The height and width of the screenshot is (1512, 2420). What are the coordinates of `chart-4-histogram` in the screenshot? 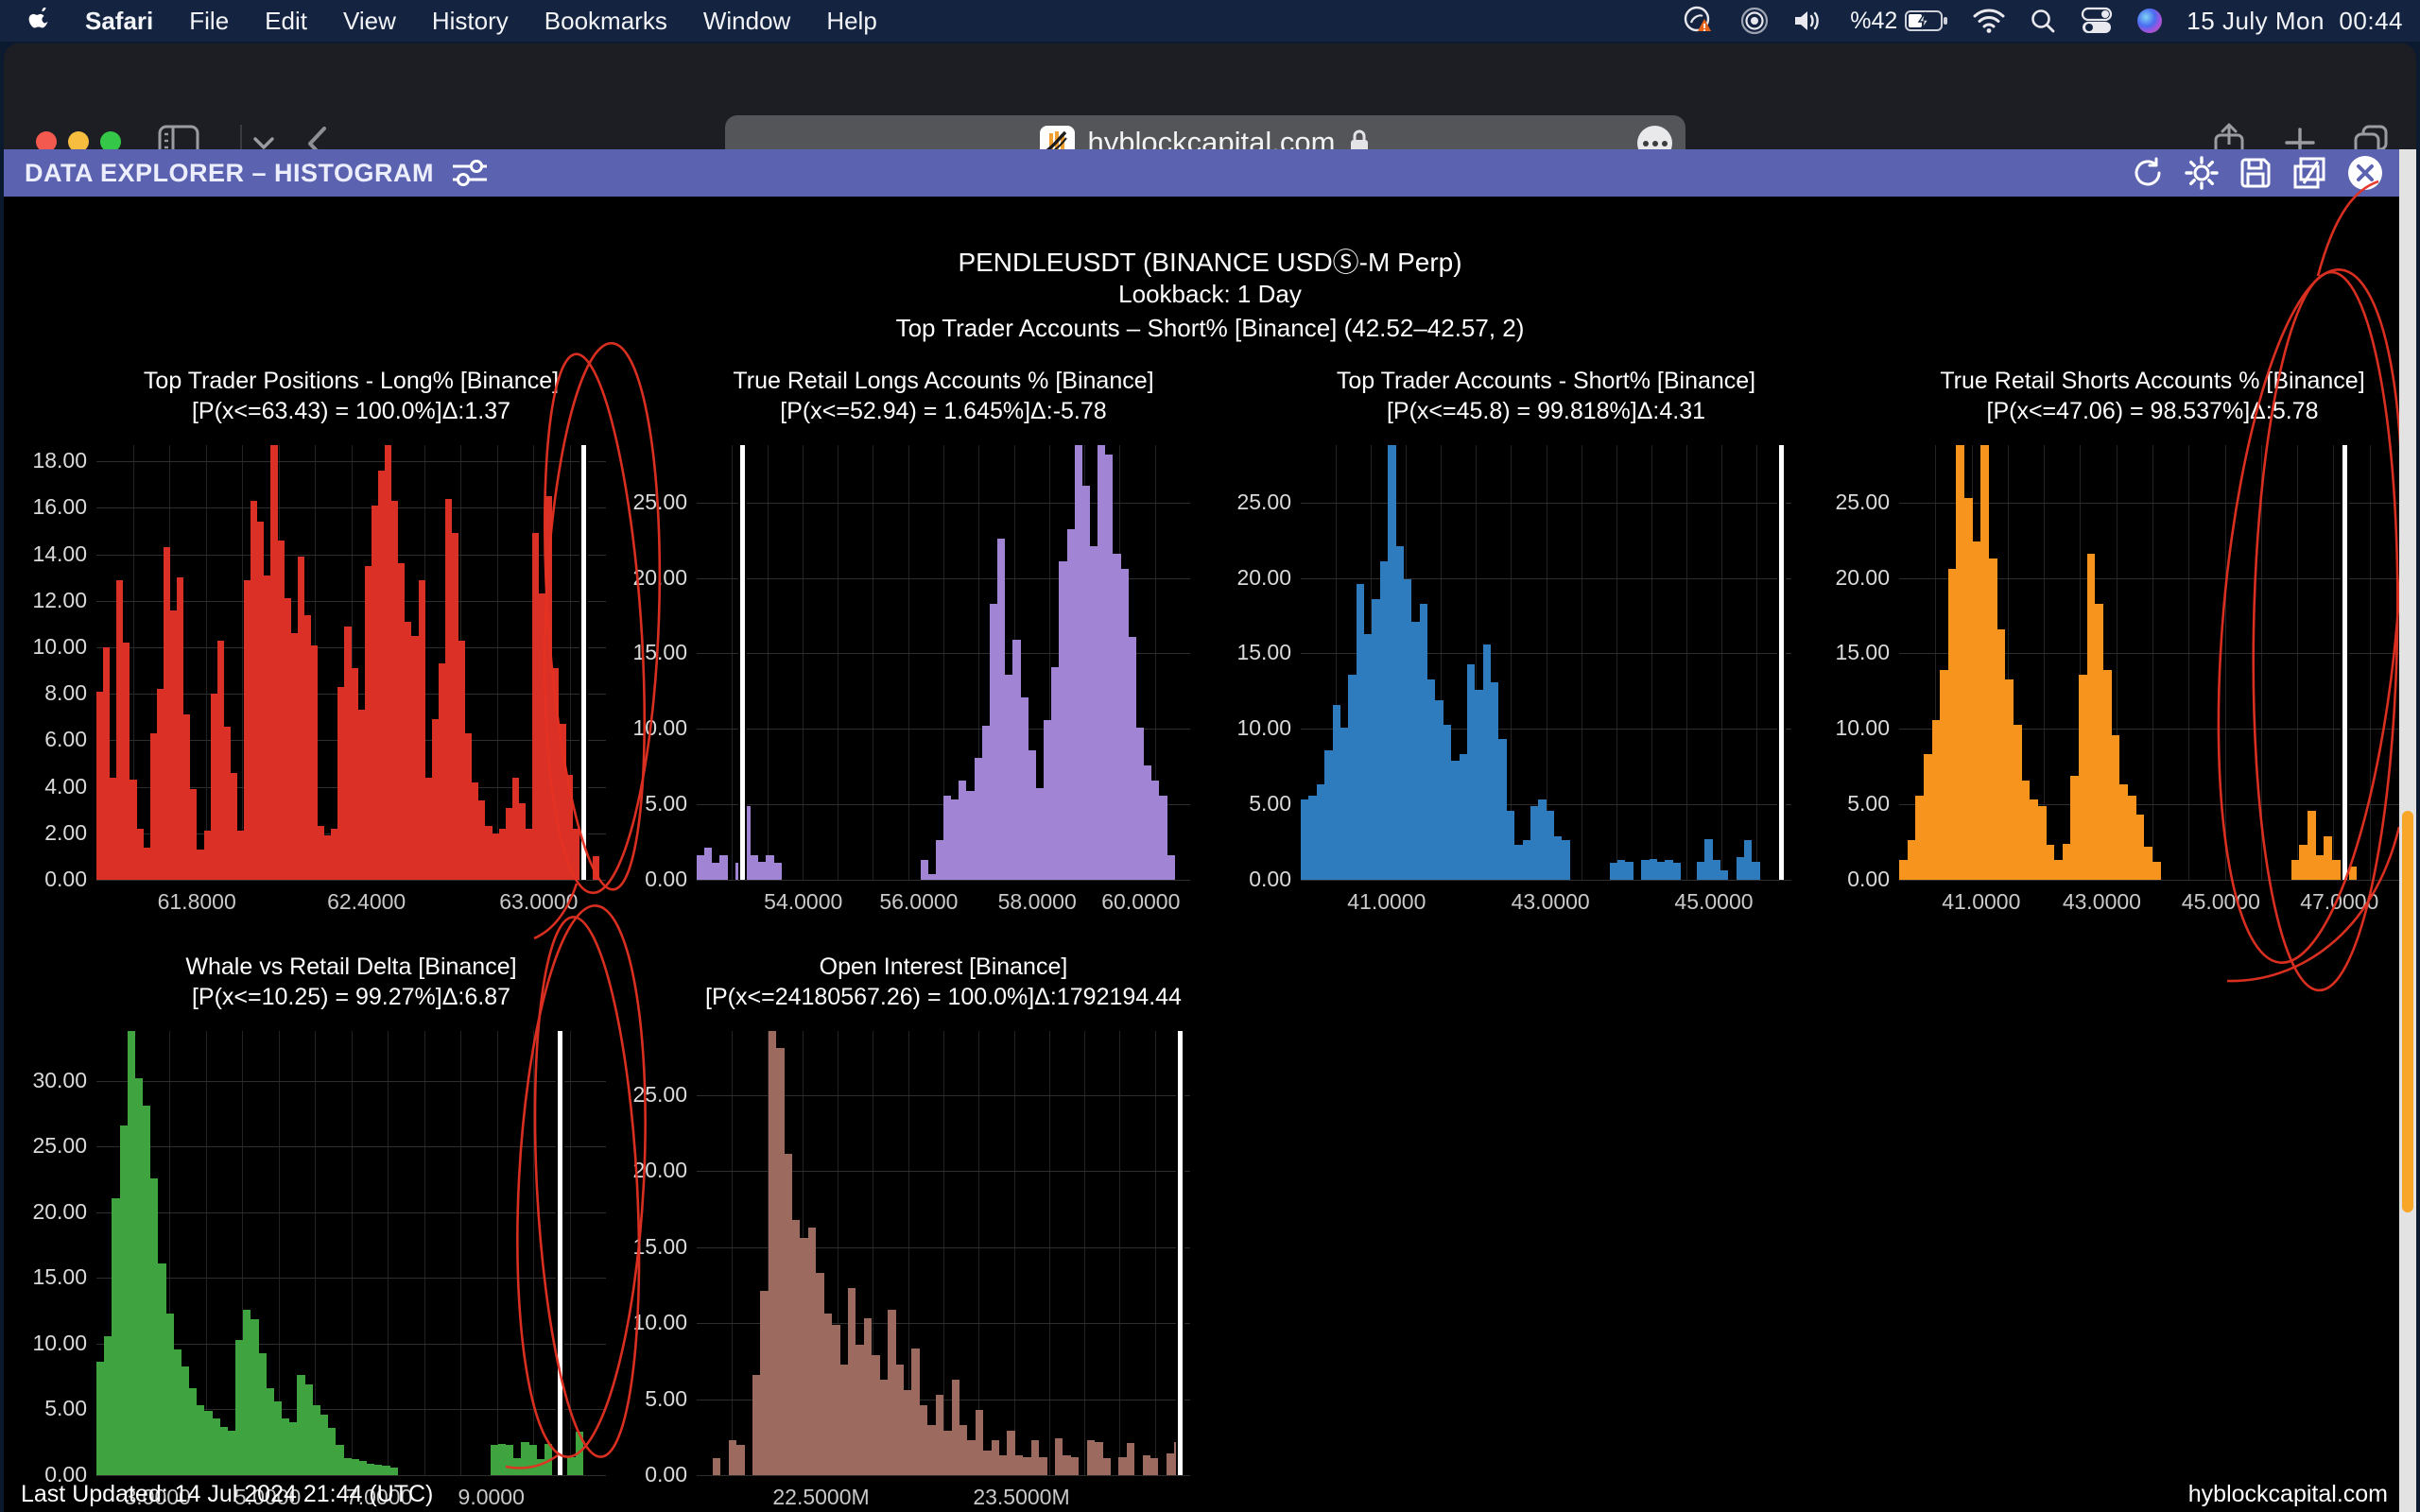 It's located at (2152, 662).